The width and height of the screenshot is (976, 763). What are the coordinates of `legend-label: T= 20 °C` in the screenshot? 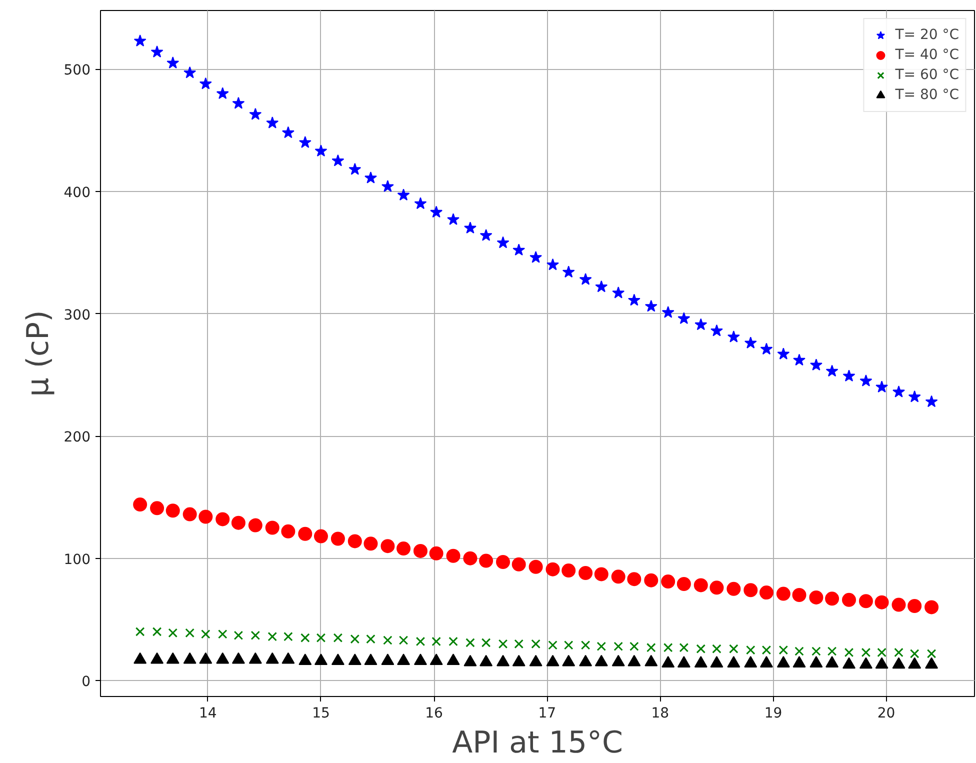 It's located at (927, 35).